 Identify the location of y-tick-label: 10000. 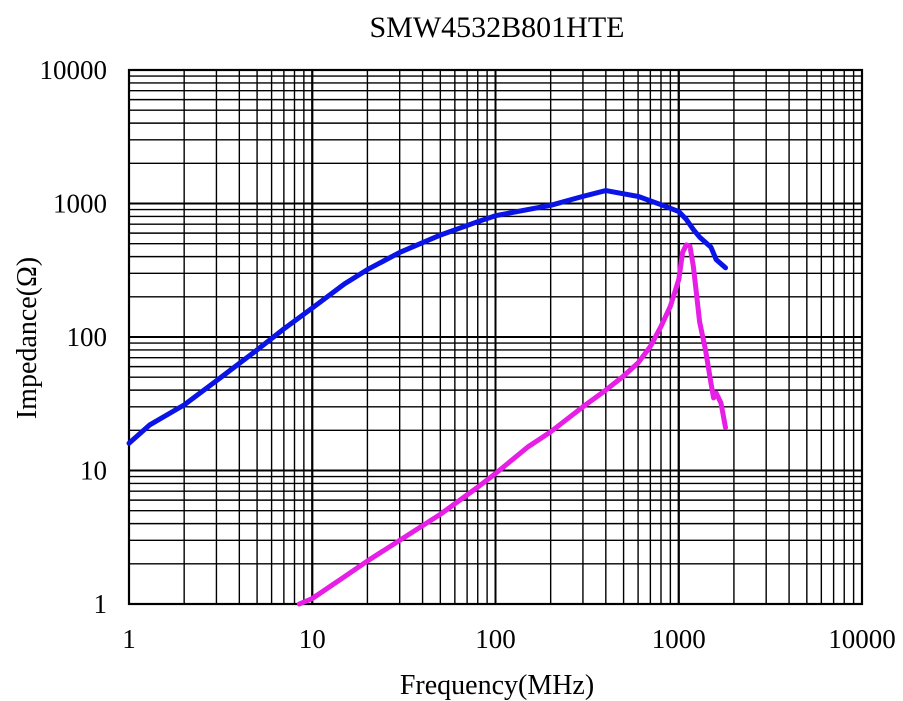
(74, 70).